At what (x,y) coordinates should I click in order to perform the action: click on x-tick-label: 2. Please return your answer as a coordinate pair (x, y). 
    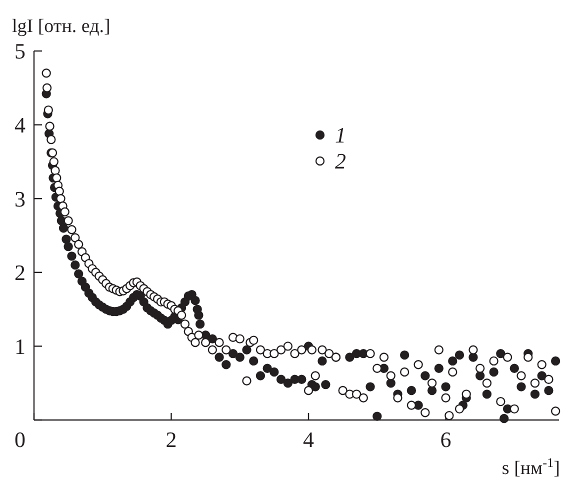
    Looking at the image, I should click on (171, 439).